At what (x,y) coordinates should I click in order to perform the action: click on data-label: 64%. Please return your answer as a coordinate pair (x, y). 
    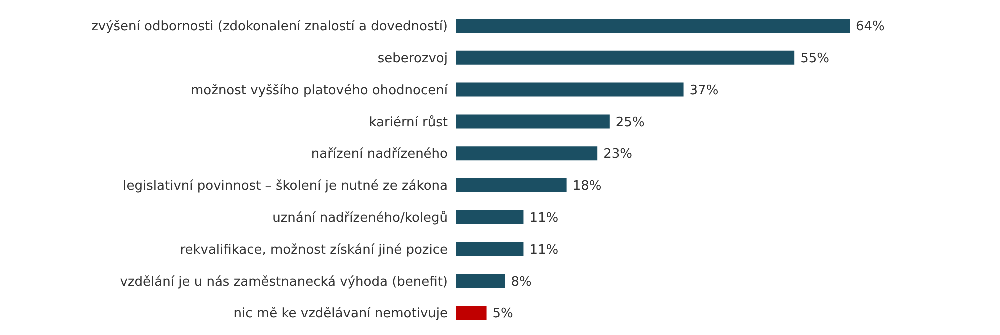
    Looking at the image, I should click on (870, 27).